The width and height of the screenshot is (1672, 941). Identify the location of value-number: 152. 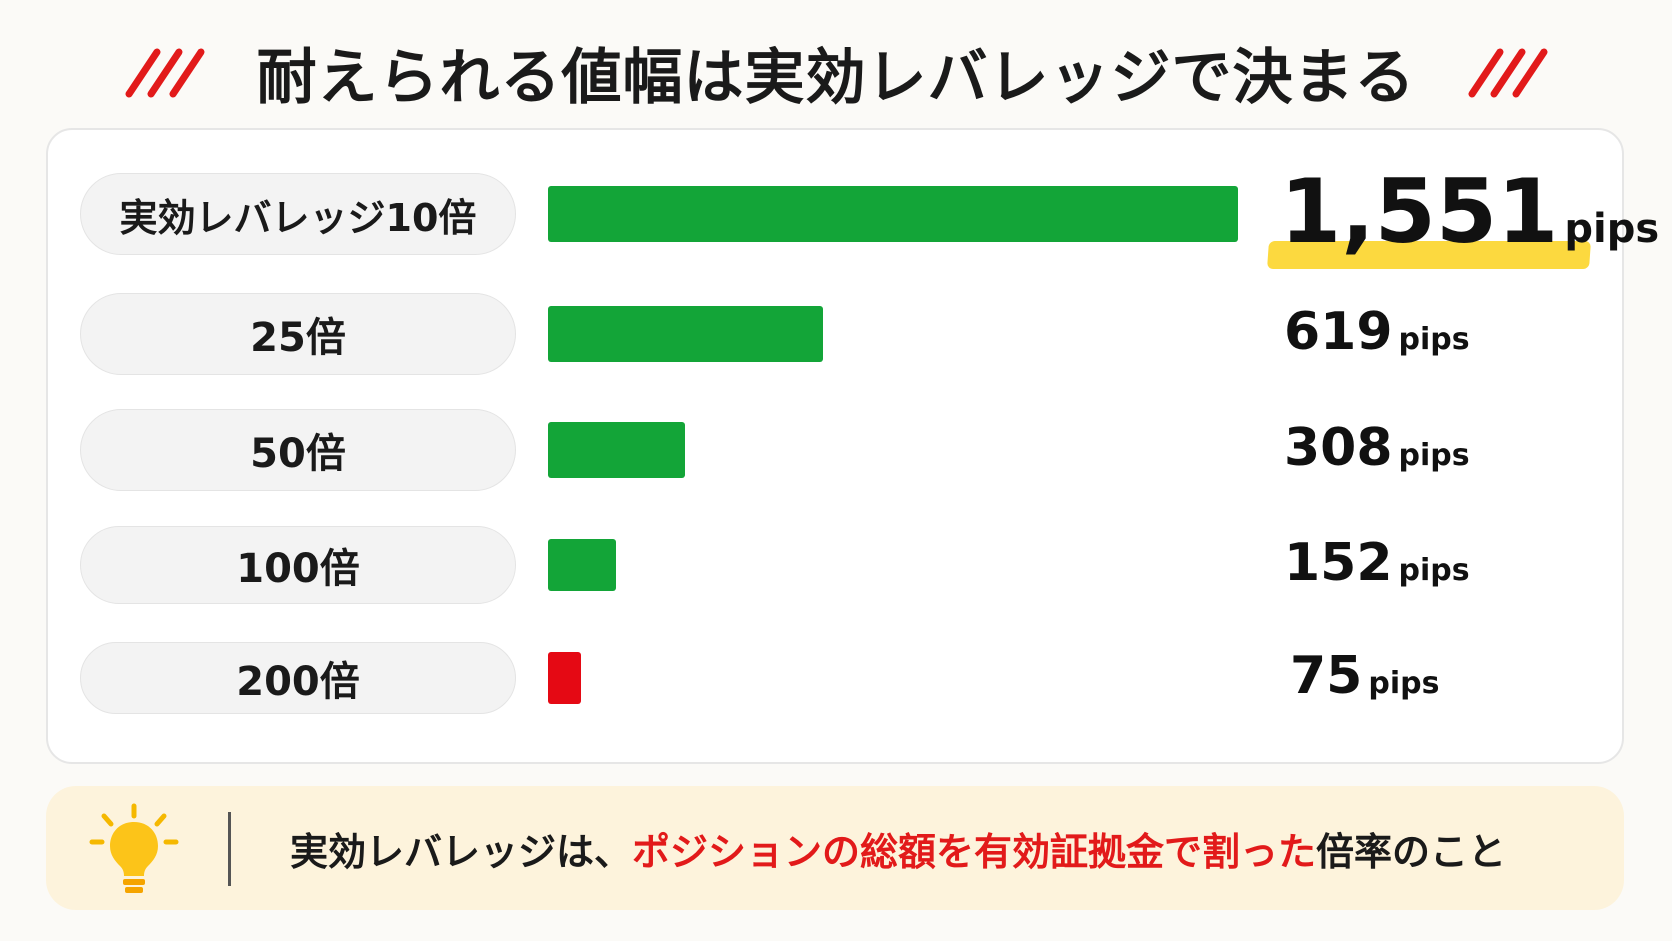
(1338, 563).